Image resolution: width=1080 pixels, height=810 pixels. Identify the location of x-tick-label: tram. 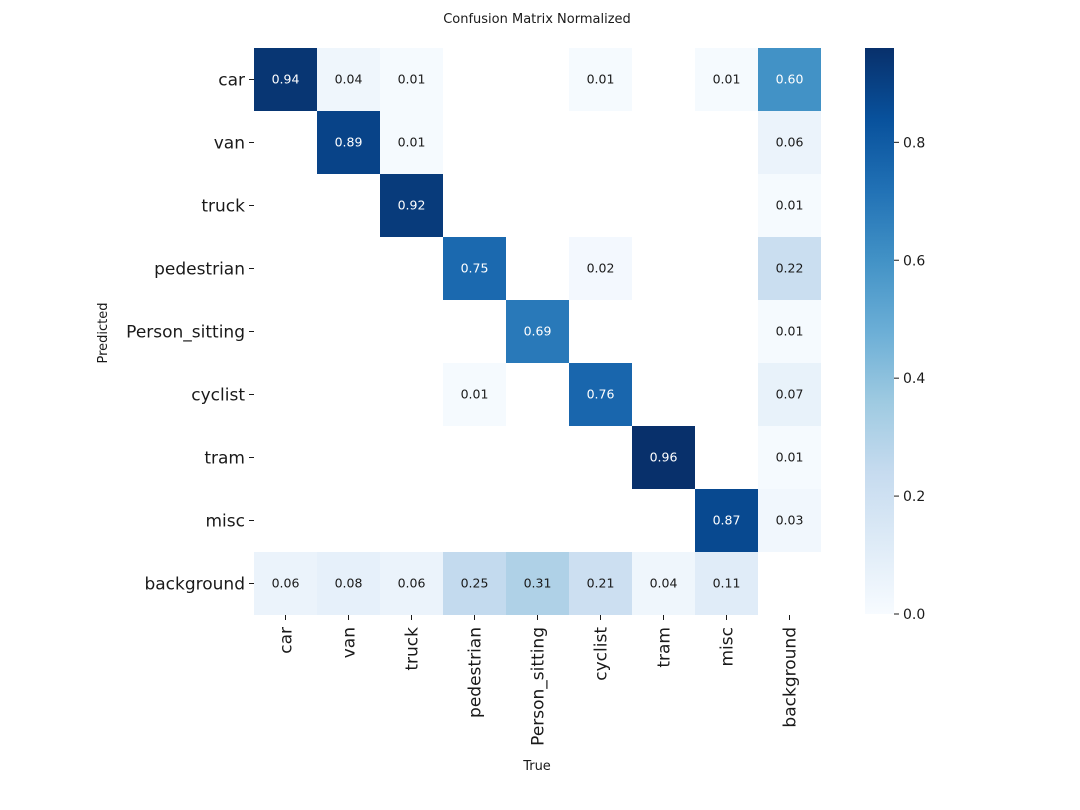
(665, 647).